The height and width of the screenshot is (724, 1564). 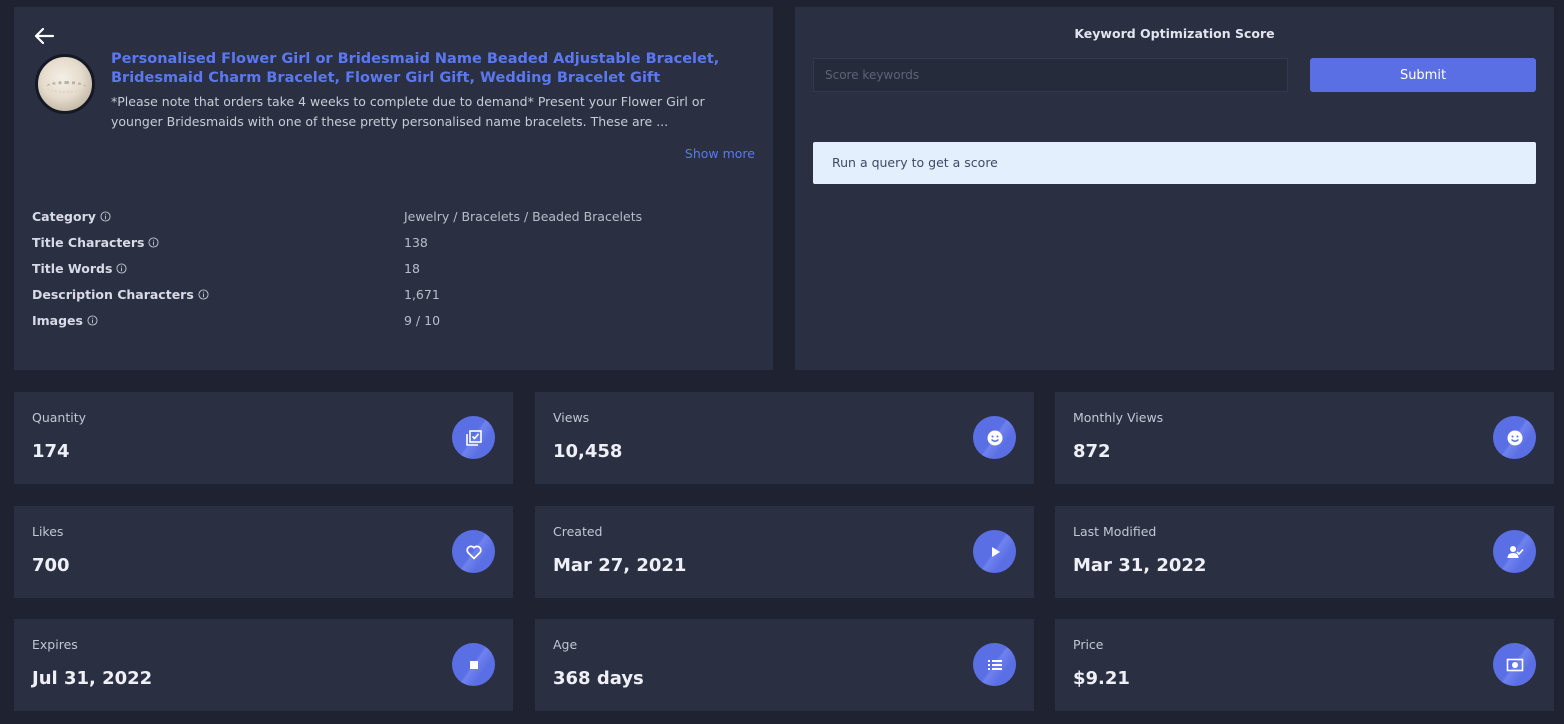 I want to click on stat-value: $9.21, so click(x=1101, y=678).